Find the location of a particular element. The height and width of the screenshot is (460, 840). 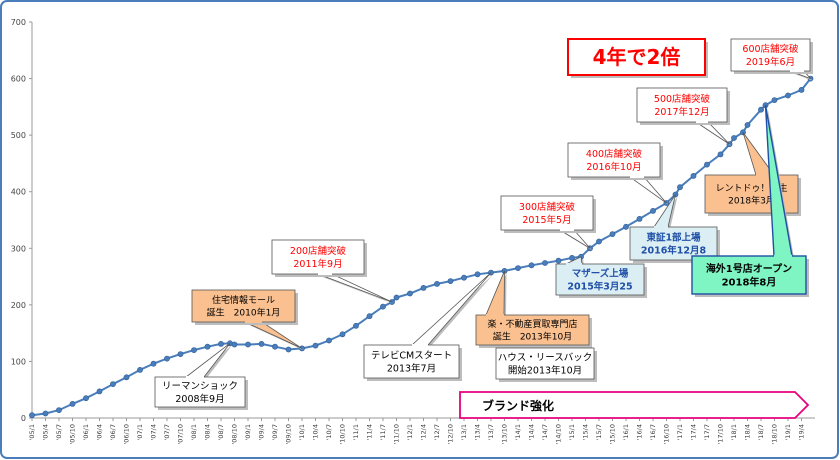

annotation-double: 4年で2倍 is located at coordinates (637, 58).